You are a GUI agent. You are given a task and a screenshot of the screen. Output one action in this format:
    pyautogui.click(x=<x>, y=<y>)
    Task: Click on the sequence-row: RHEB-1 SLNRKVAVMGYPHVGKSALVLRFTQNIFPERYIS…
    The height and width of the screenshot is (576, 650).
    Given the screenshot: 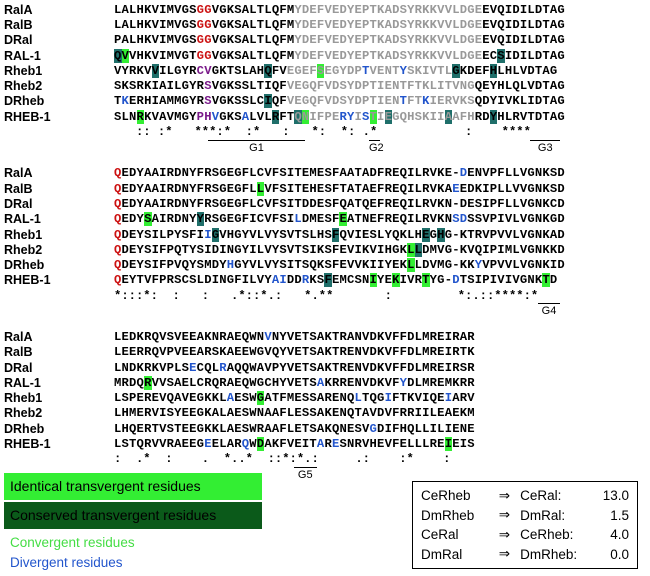 What is the action you would take?
    pyautogui.click(x=327, y=116)
    